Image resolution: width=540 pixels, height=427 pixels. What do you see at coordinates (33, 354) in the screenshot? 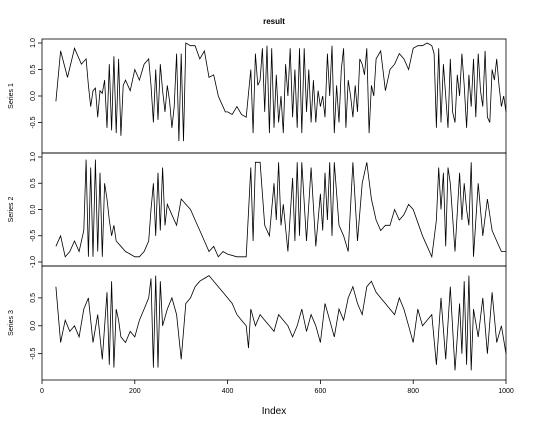
I see `y-tick-label-3: -0.5` at bounding box center [33, 354].